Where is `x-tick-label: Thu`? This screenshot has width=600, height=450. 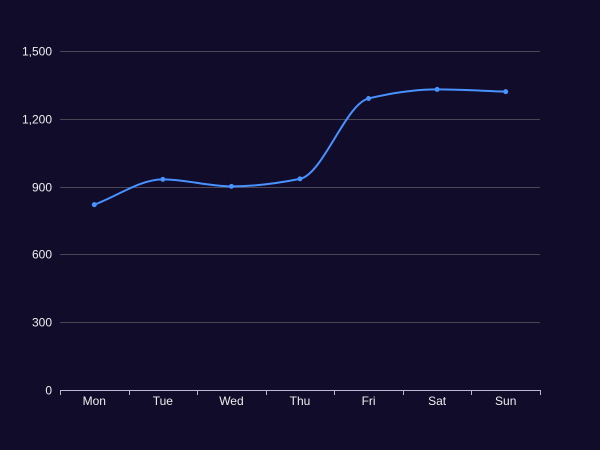 x-tick-label: Thu is located at coordinates (300, 401).